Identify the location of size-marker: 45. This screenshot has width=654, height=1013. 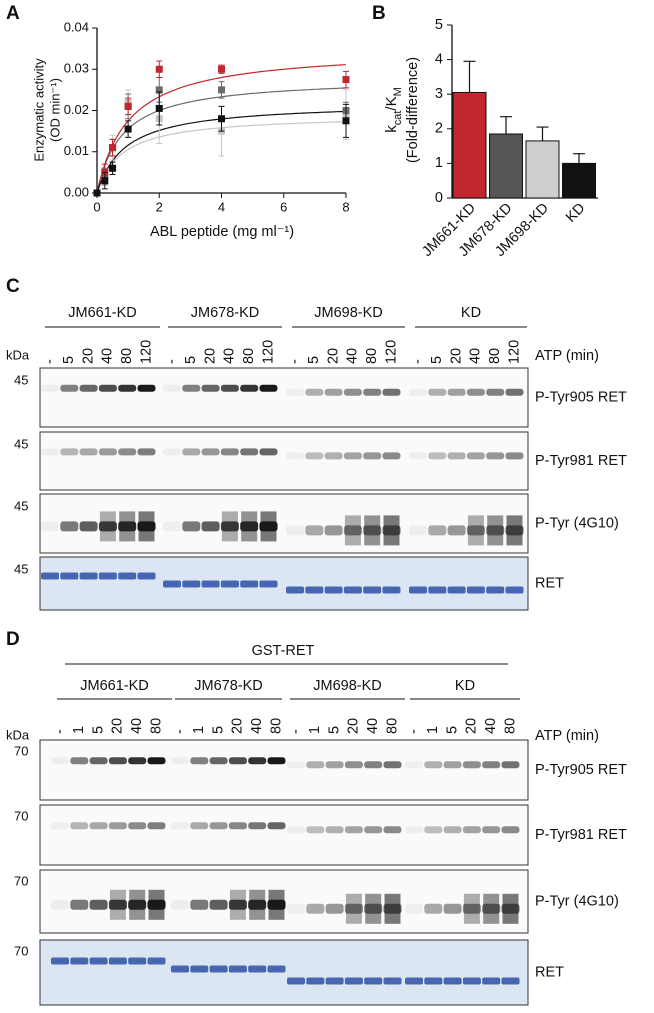
(21, 505).